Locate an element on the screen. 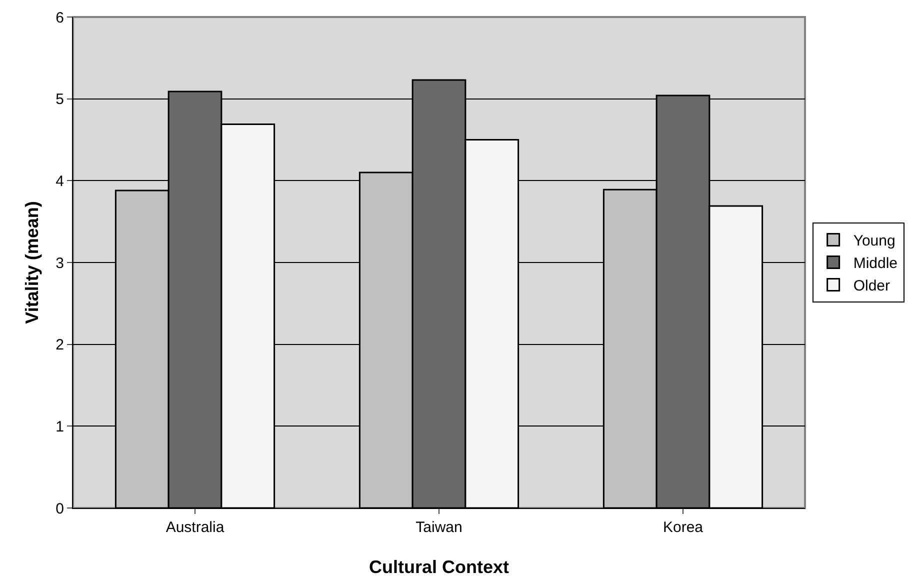 This screenshot has width=921, height=583. y-tick-label: 5 is located at coordinates (60, 99).